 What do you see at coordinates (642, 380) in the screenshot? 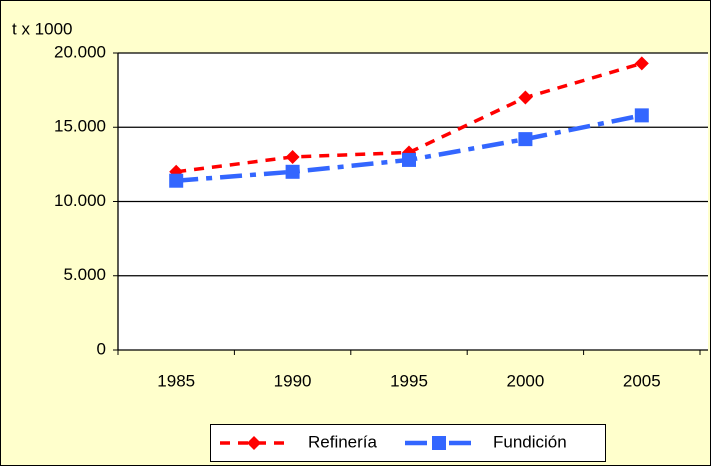
I see `x-tick-label: 2005` at bounding box center [642, 380].